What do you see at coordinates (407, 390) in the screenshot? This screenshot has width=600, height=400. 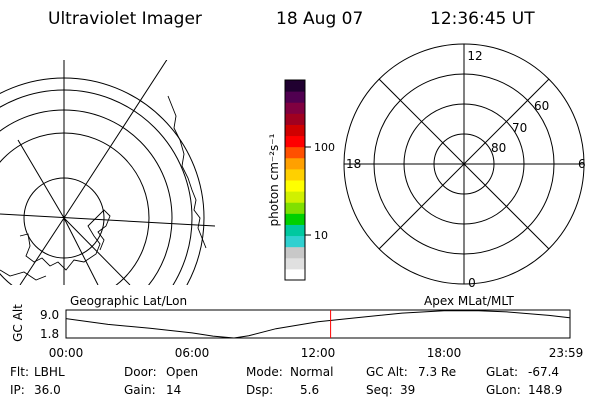 I see `seq-value: 39` at bounding box center [407, 390].